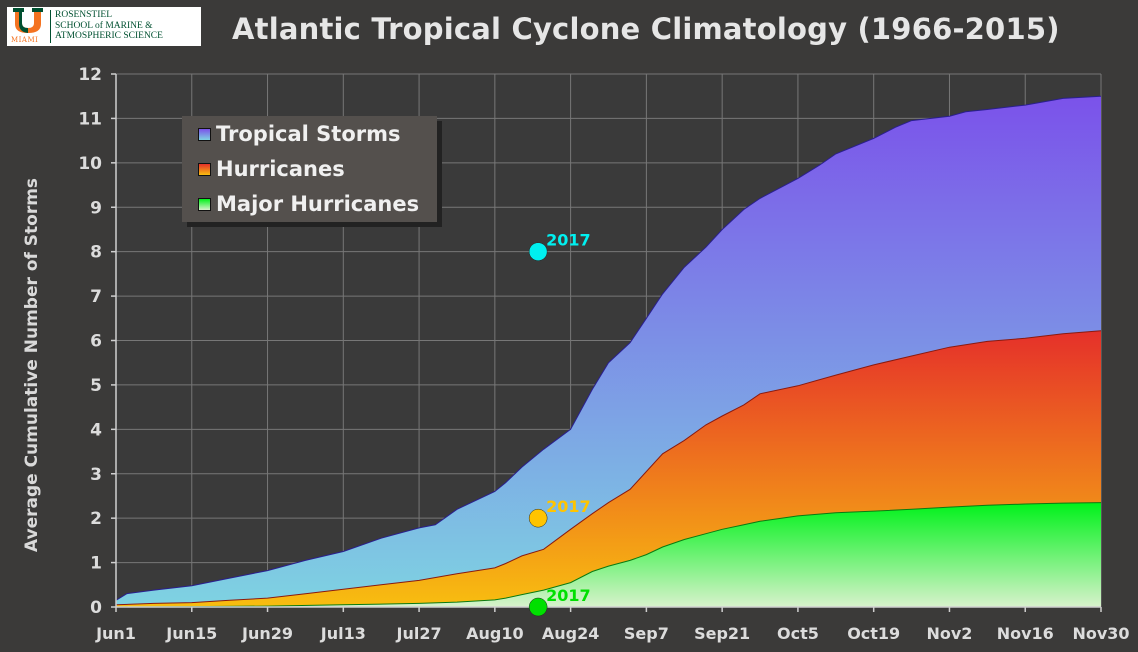 The width and height of the screenshot is (1138, 652). What do you see at coordinates (90, 164) in the screenshot?
I see `y-tick-label: 10` at bounding box center [90, 164].